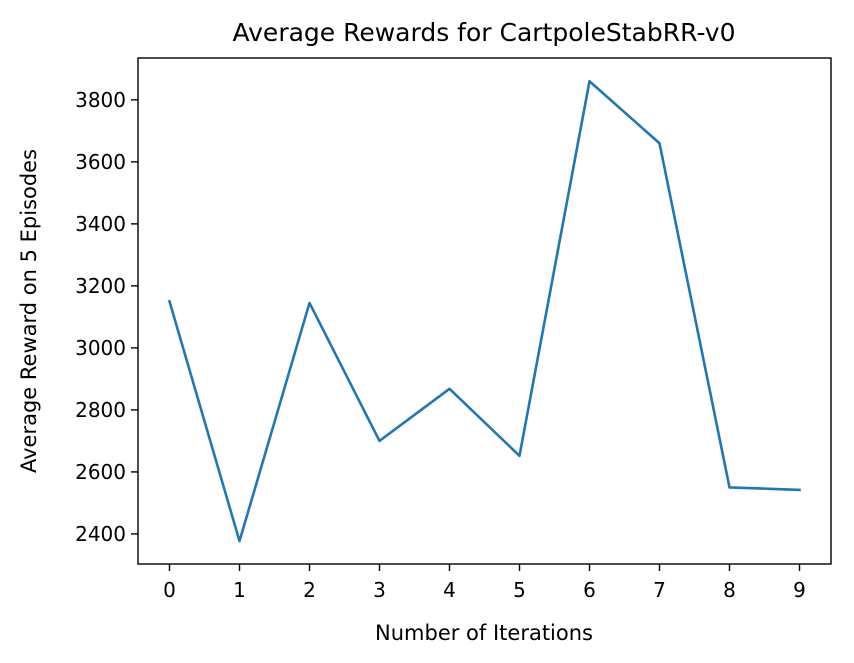 The image size is (854, 663). Describe the element at coordinates (106, 317) in the screenshot. I see `y-axis-ticks: 2400 2600 2800 3000 3200 3400 3600 3800` at that location.